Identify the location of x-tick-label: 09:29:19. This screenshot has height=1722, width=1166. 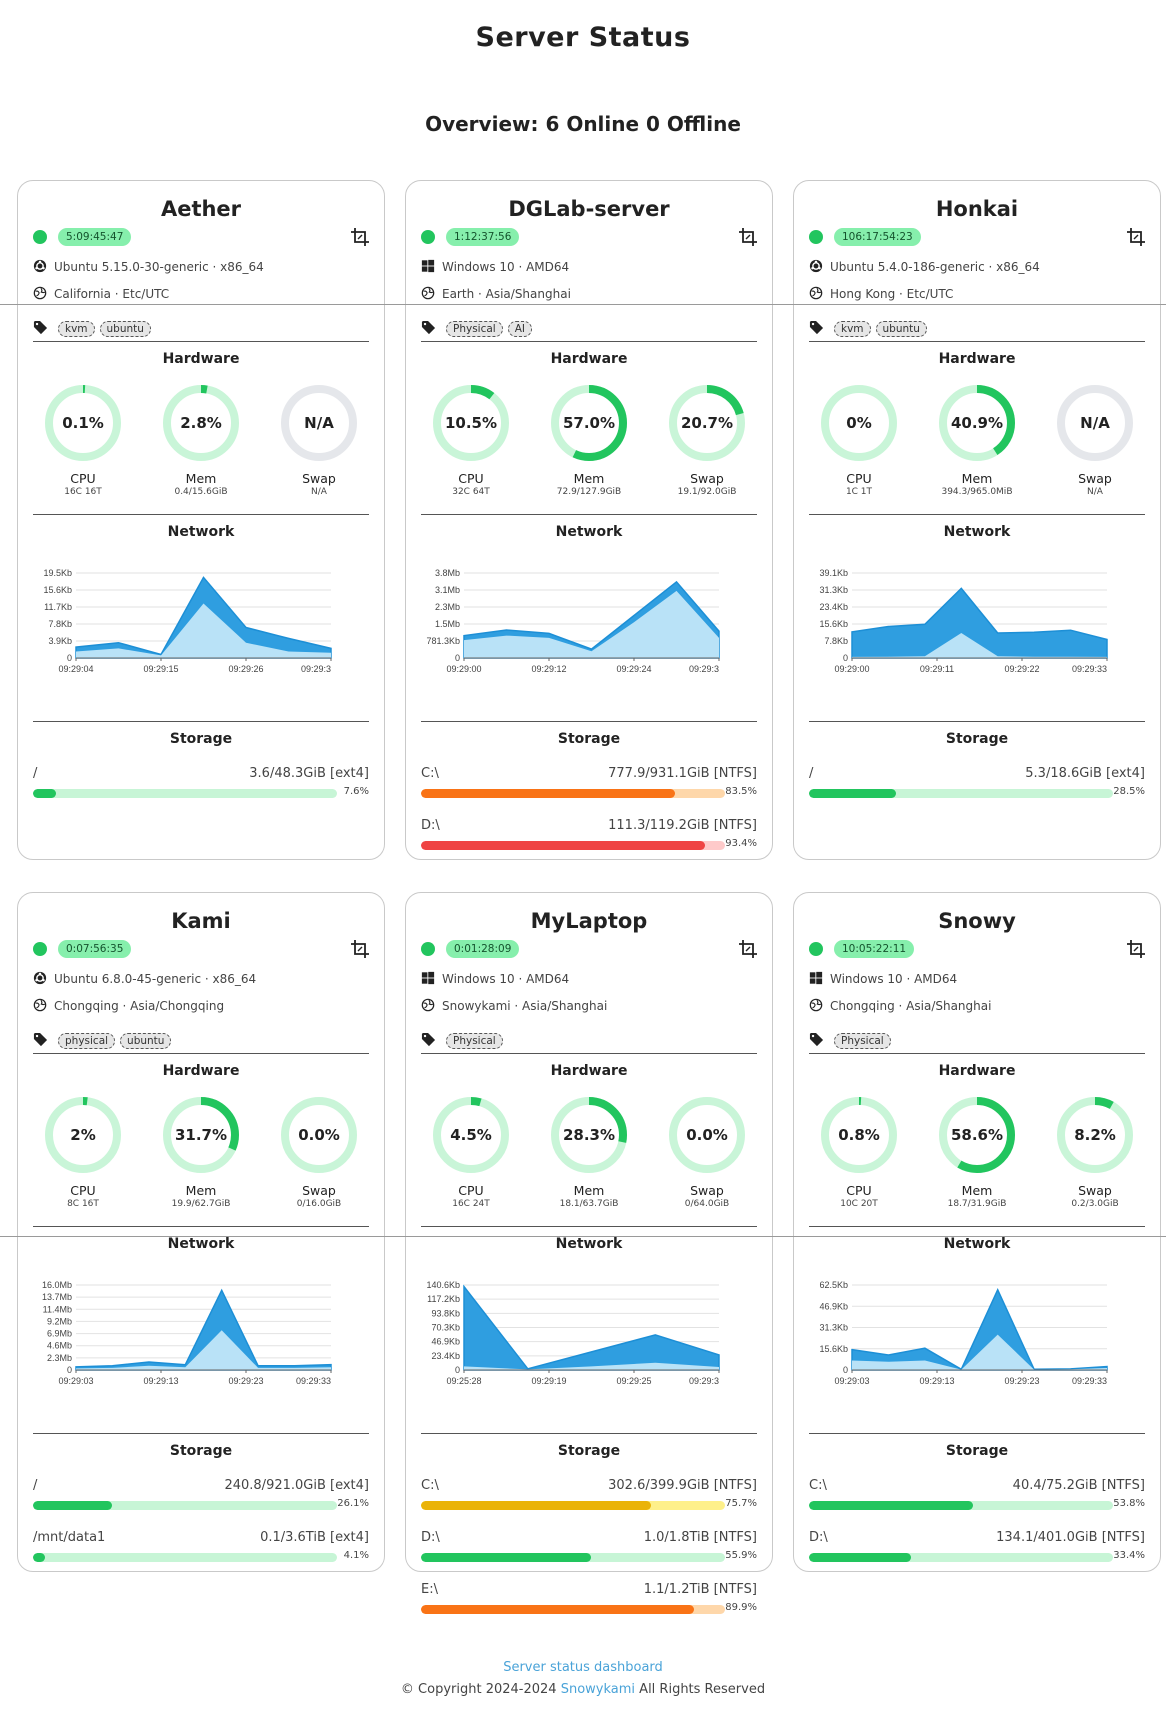
(548, 1381).